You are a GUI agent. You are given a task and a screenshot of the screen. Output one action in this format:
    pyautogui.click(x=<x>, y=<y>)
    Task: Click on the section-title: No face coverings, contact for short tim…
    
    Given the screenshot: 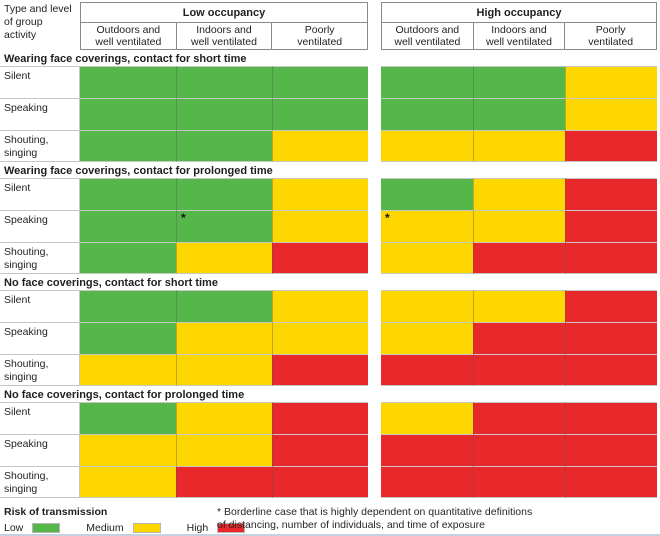 What is the action you would take?
    pyautogui.click(x=111, y=283)
    